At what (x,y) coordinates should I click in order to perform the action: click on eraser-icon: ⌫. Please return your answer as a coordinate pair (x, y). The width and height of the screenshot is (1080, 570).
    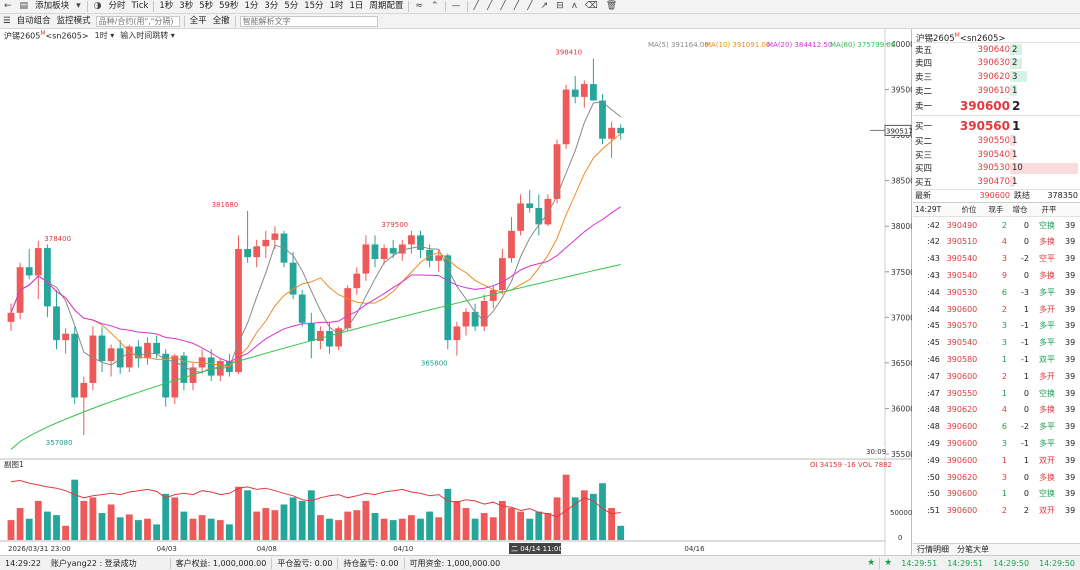
    Looking at the image, I should click on (591, 6).